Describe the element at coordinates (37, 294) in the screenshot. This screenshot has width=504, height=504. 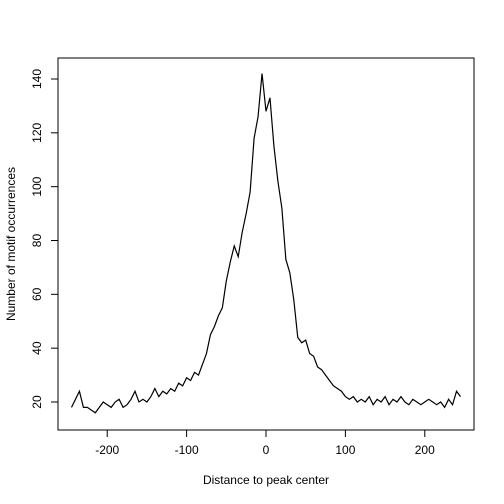
I see `y-tick-label: 60` at that location.